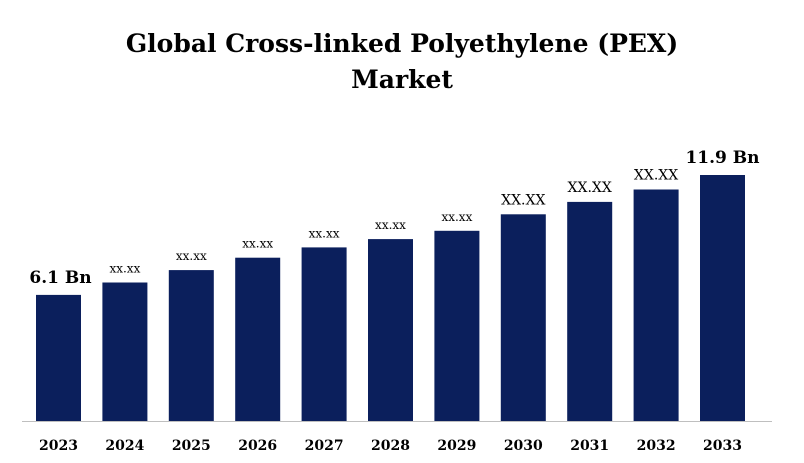  I want to click on bar-2031, so click(590, 311).